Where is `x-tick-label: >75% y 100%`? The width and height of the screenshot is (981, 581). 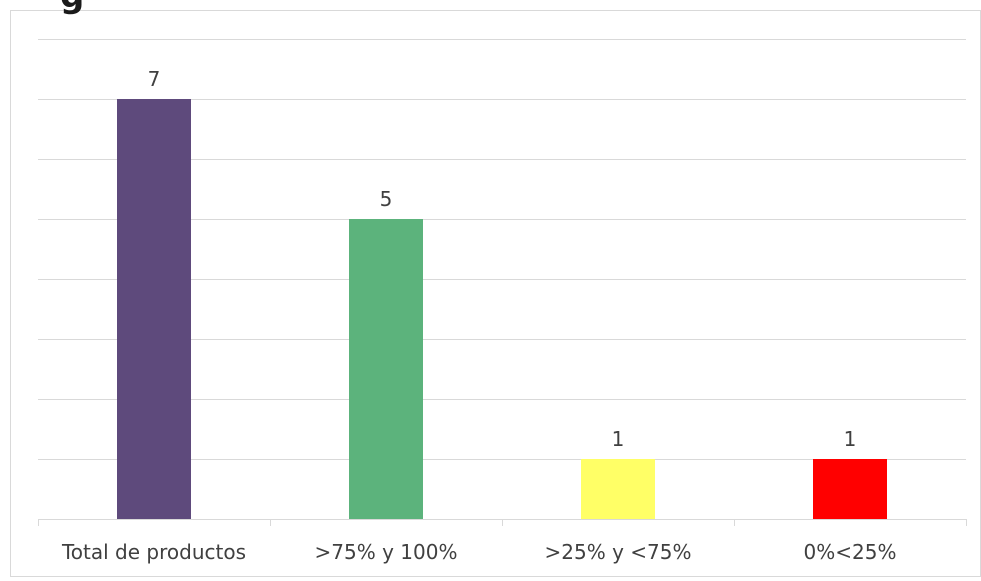
x-tick-label: >75% y 100% is located at coordinates (386, 552).